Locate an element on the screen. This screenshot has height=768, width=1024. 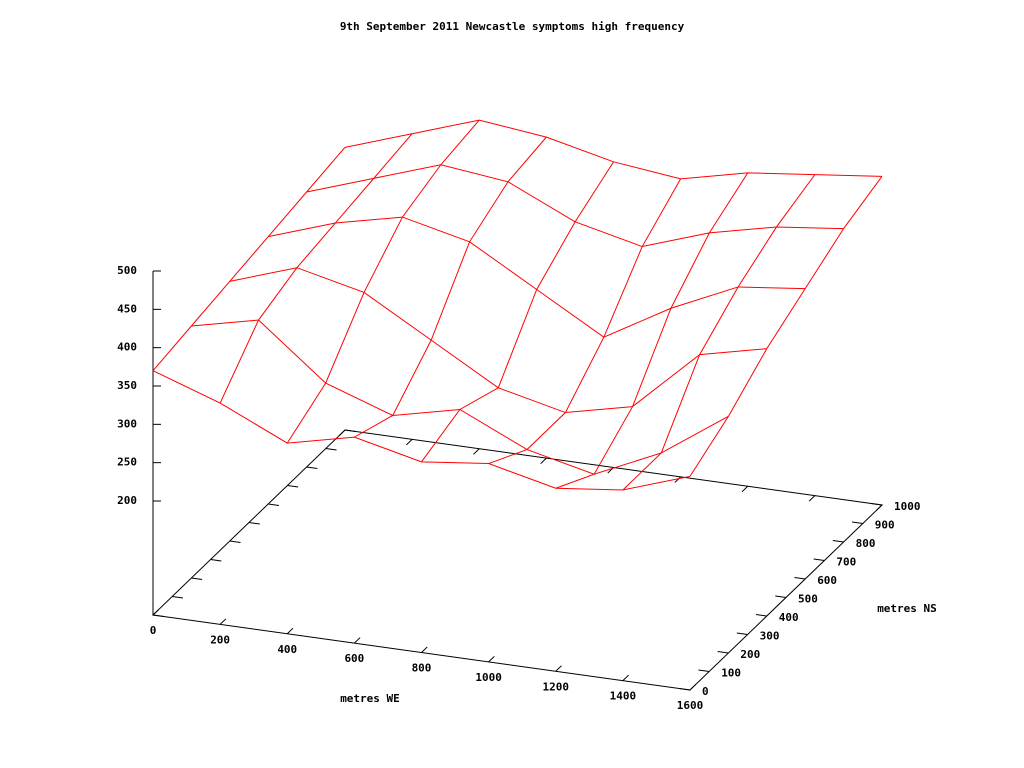
x-tick-label: 600 is located at coordinates (354, 658).